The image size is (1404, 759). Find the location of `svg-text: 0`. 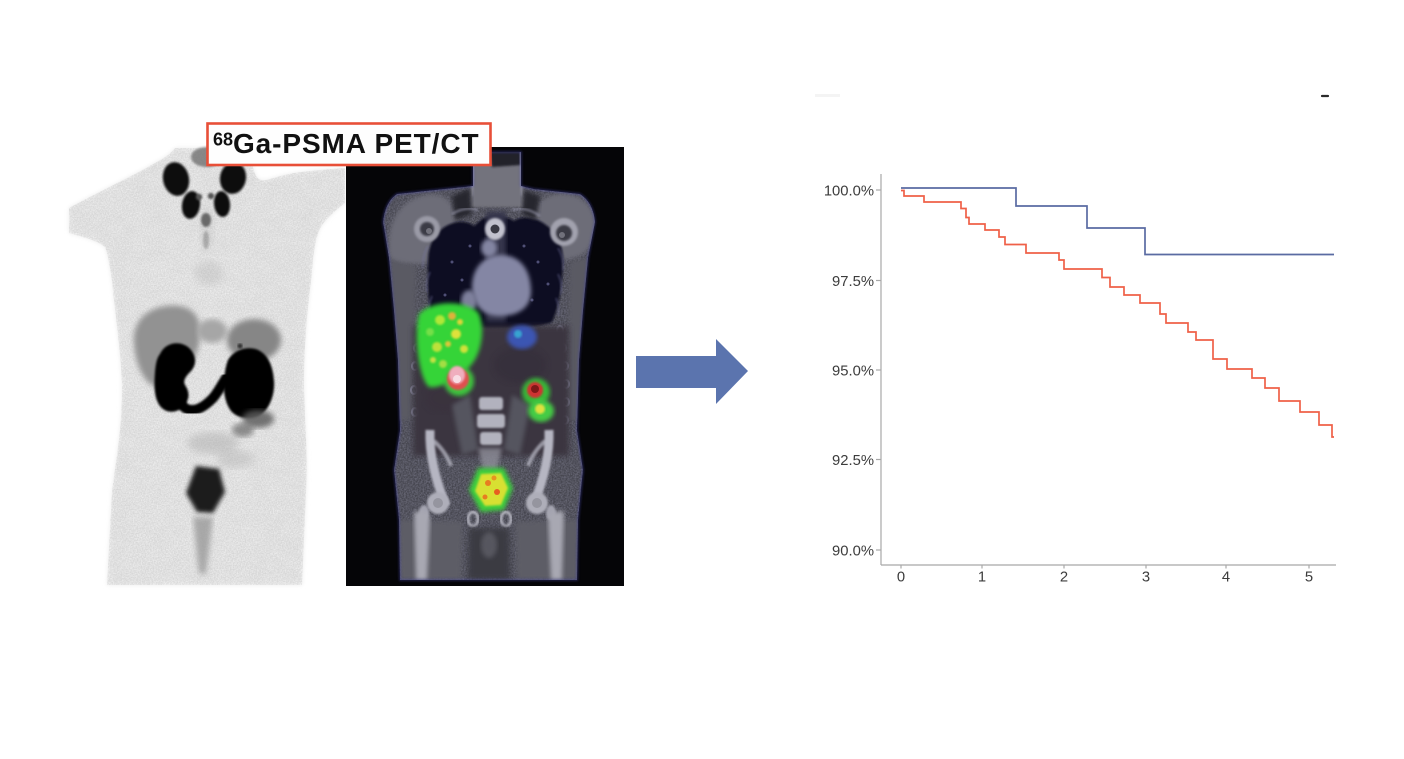

svg-text: 0 is located at coordinates (901, 578).